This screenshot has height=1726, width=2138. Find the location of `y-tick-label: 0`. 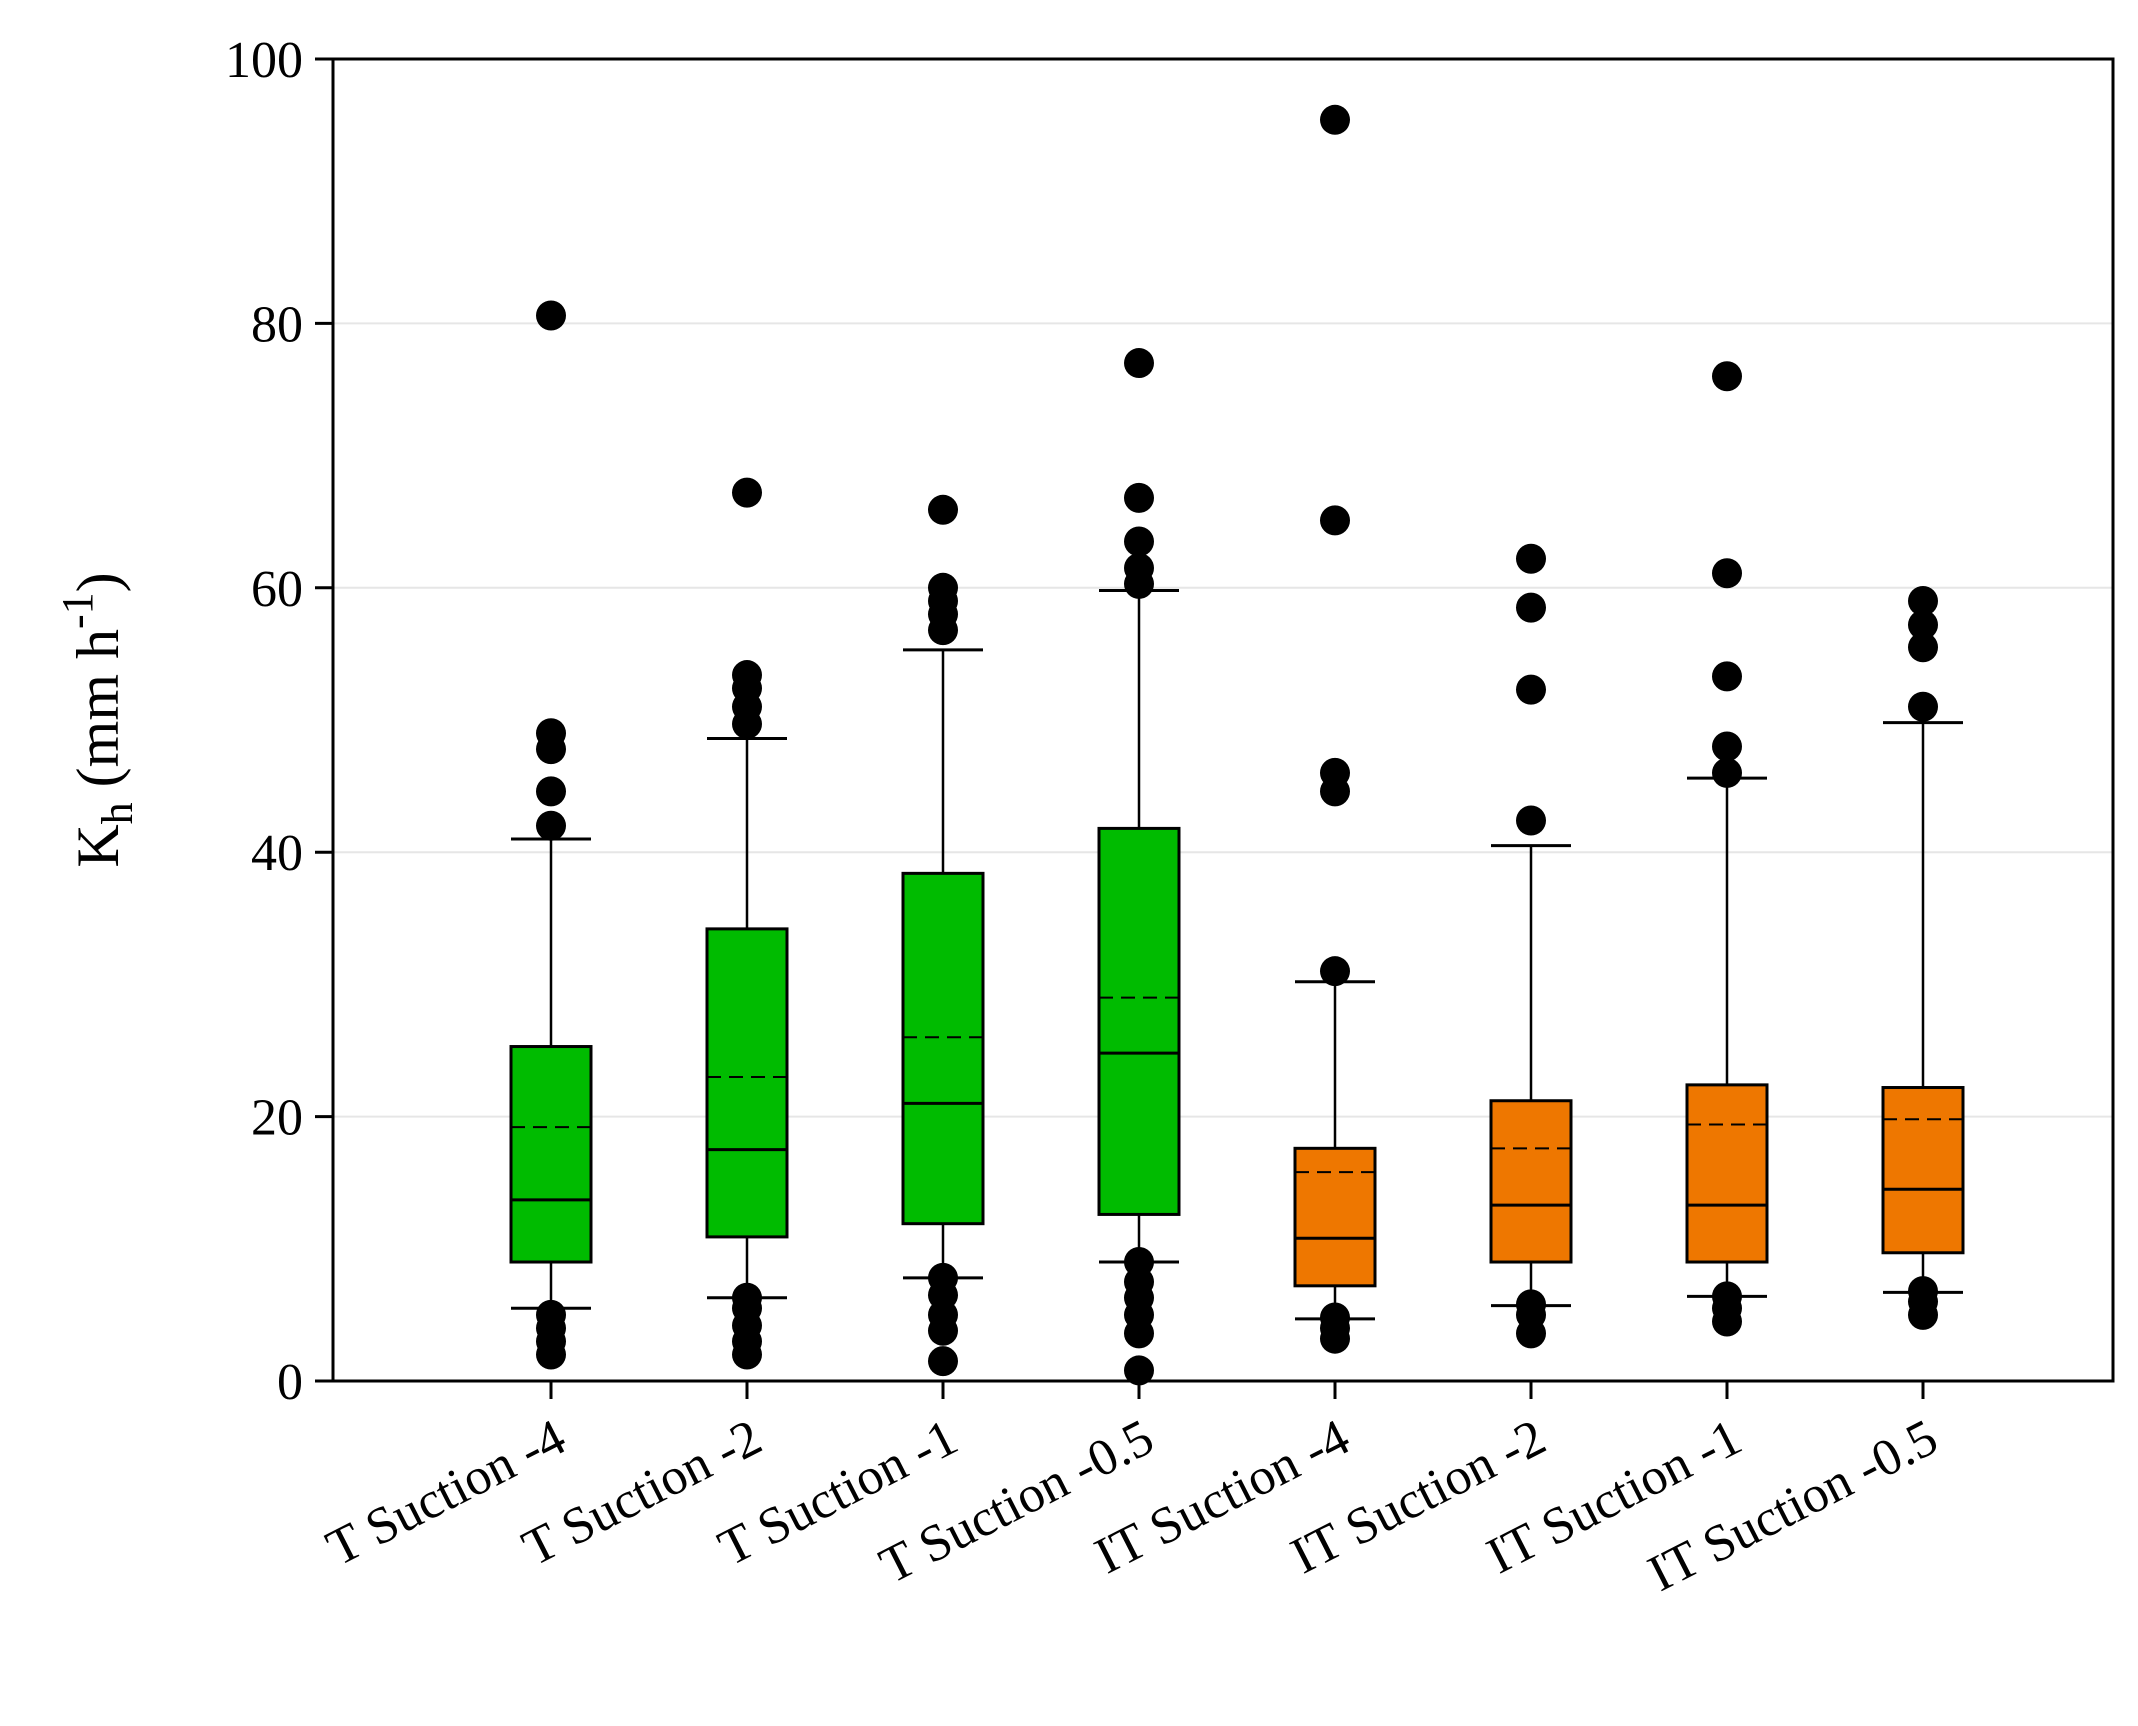

y-tick-label: 0 is located at coordinates (290, 1382).